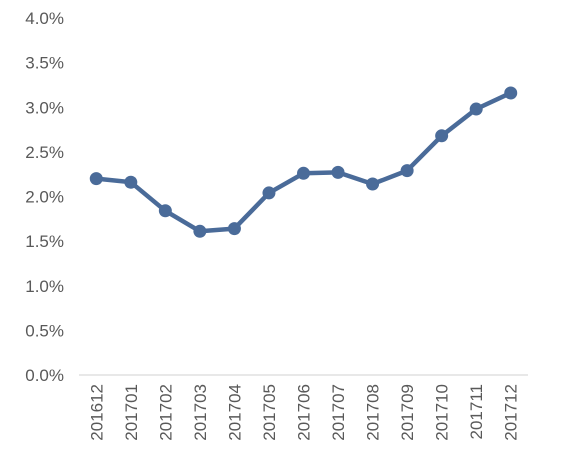 Image resolution: width=576 pixels, height=463 pixels. I want to click on y-axis-tick-labels: 0.0% 0.5% 1.0% 1.5% 2.0% 2.5% 3.0% 3.5% 4.0%, so click(44, 197).